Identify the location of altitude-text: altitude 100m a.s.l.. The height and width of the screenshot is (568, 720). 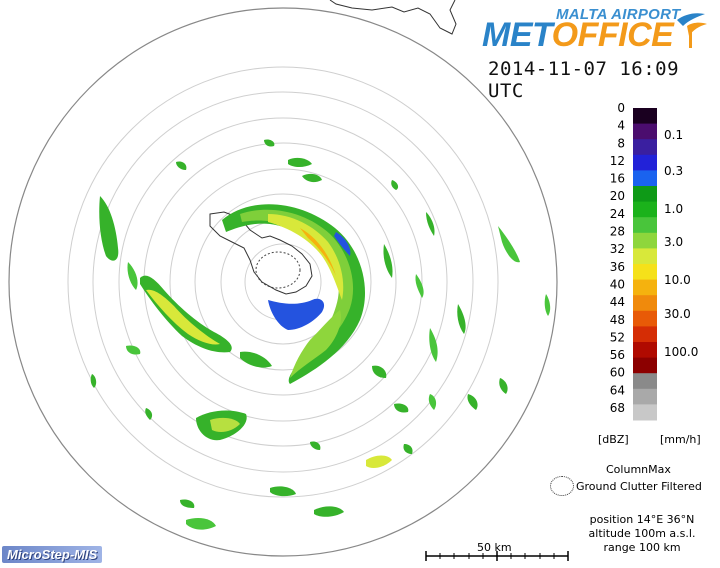
(642, 533).